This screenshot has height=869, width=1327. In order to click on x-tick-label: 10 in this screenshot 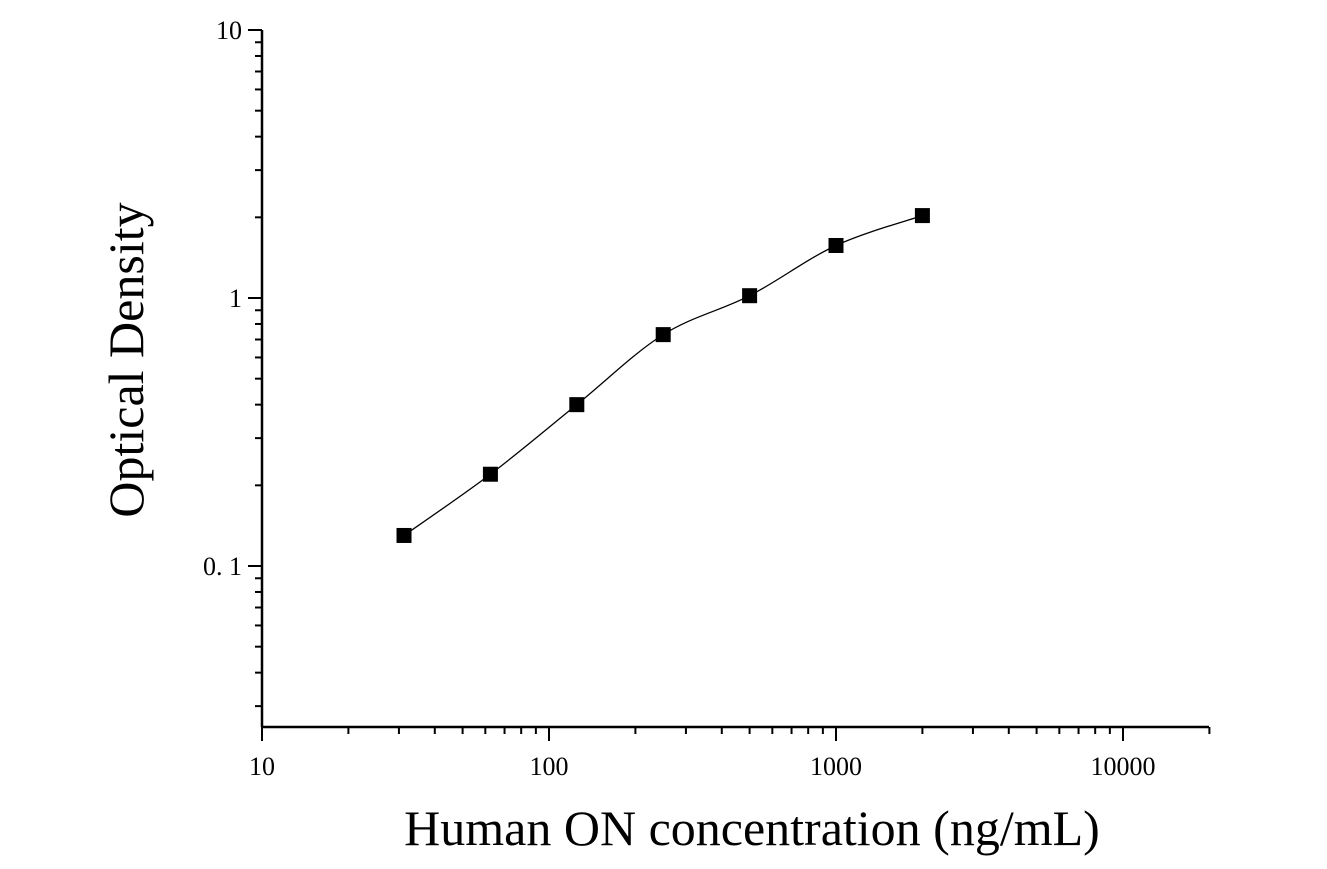, I will do `click(262, 766)`.